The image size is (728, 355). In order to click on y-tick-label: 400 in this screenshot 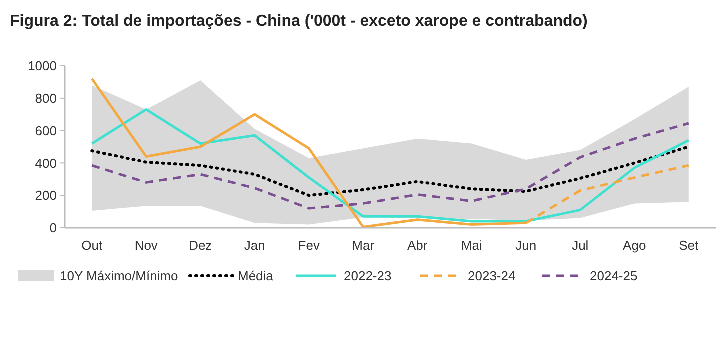, I will do `click(46, 163)`.